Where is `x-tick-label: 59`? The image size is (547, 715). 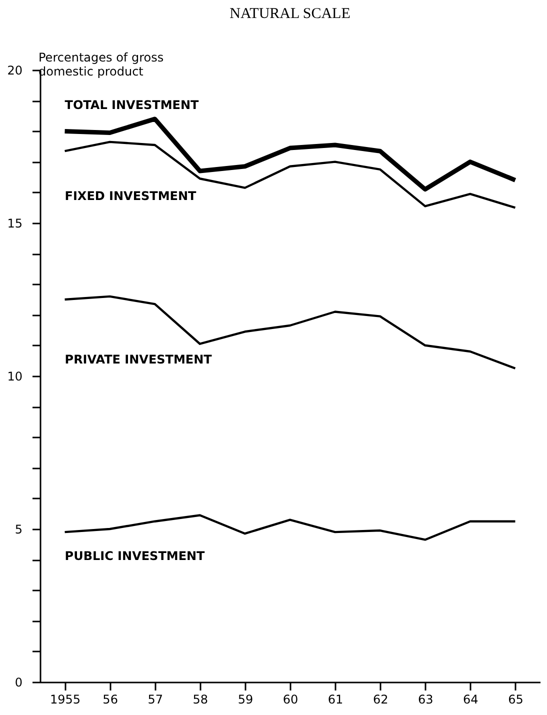 x-tick-label: 59 is located at coordinates (246, 699).